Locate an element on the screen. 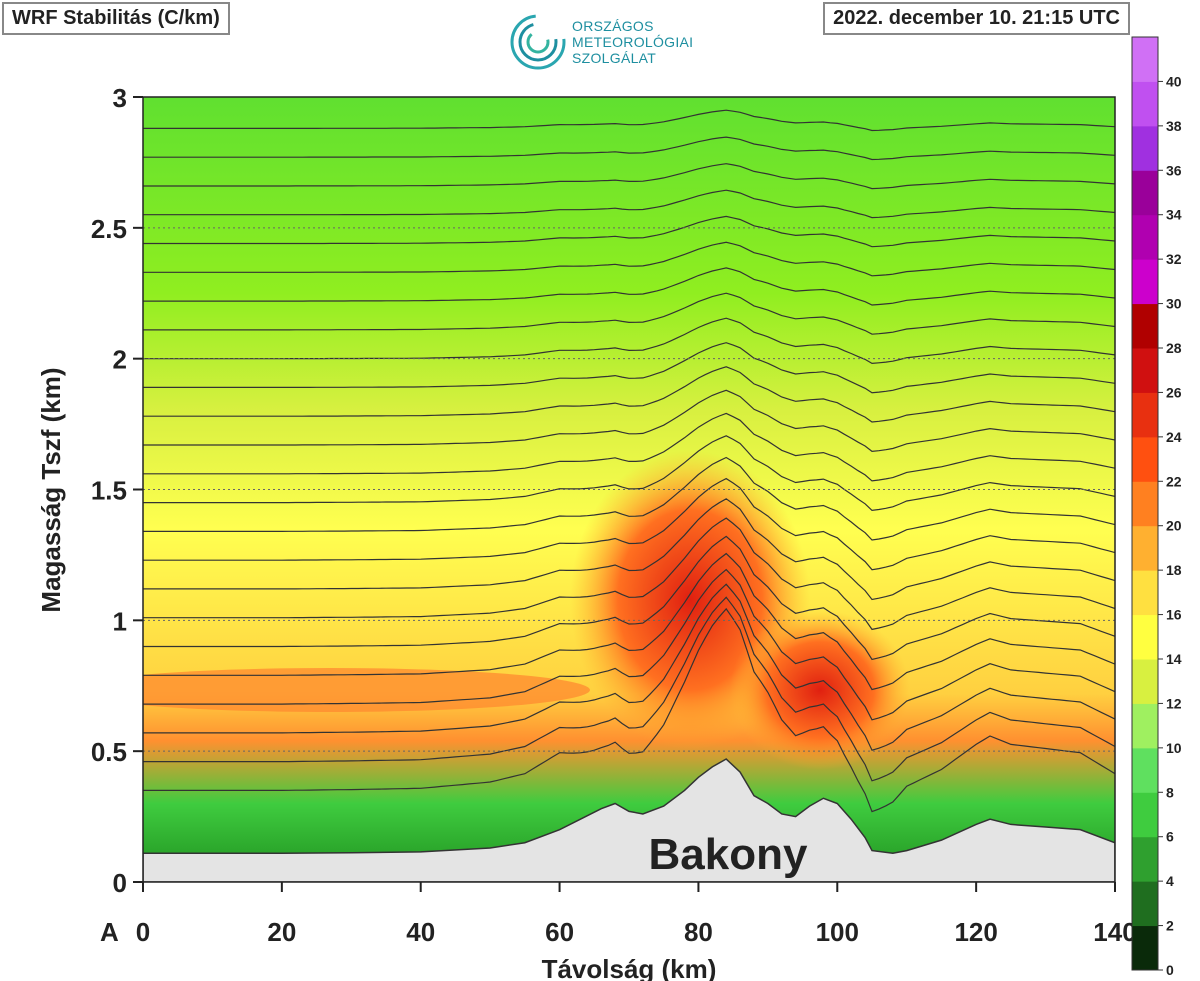 This screenshot has height=981, width=1200. logo-line-1: ORSZÁGOS is located at coordinates (613, 26).